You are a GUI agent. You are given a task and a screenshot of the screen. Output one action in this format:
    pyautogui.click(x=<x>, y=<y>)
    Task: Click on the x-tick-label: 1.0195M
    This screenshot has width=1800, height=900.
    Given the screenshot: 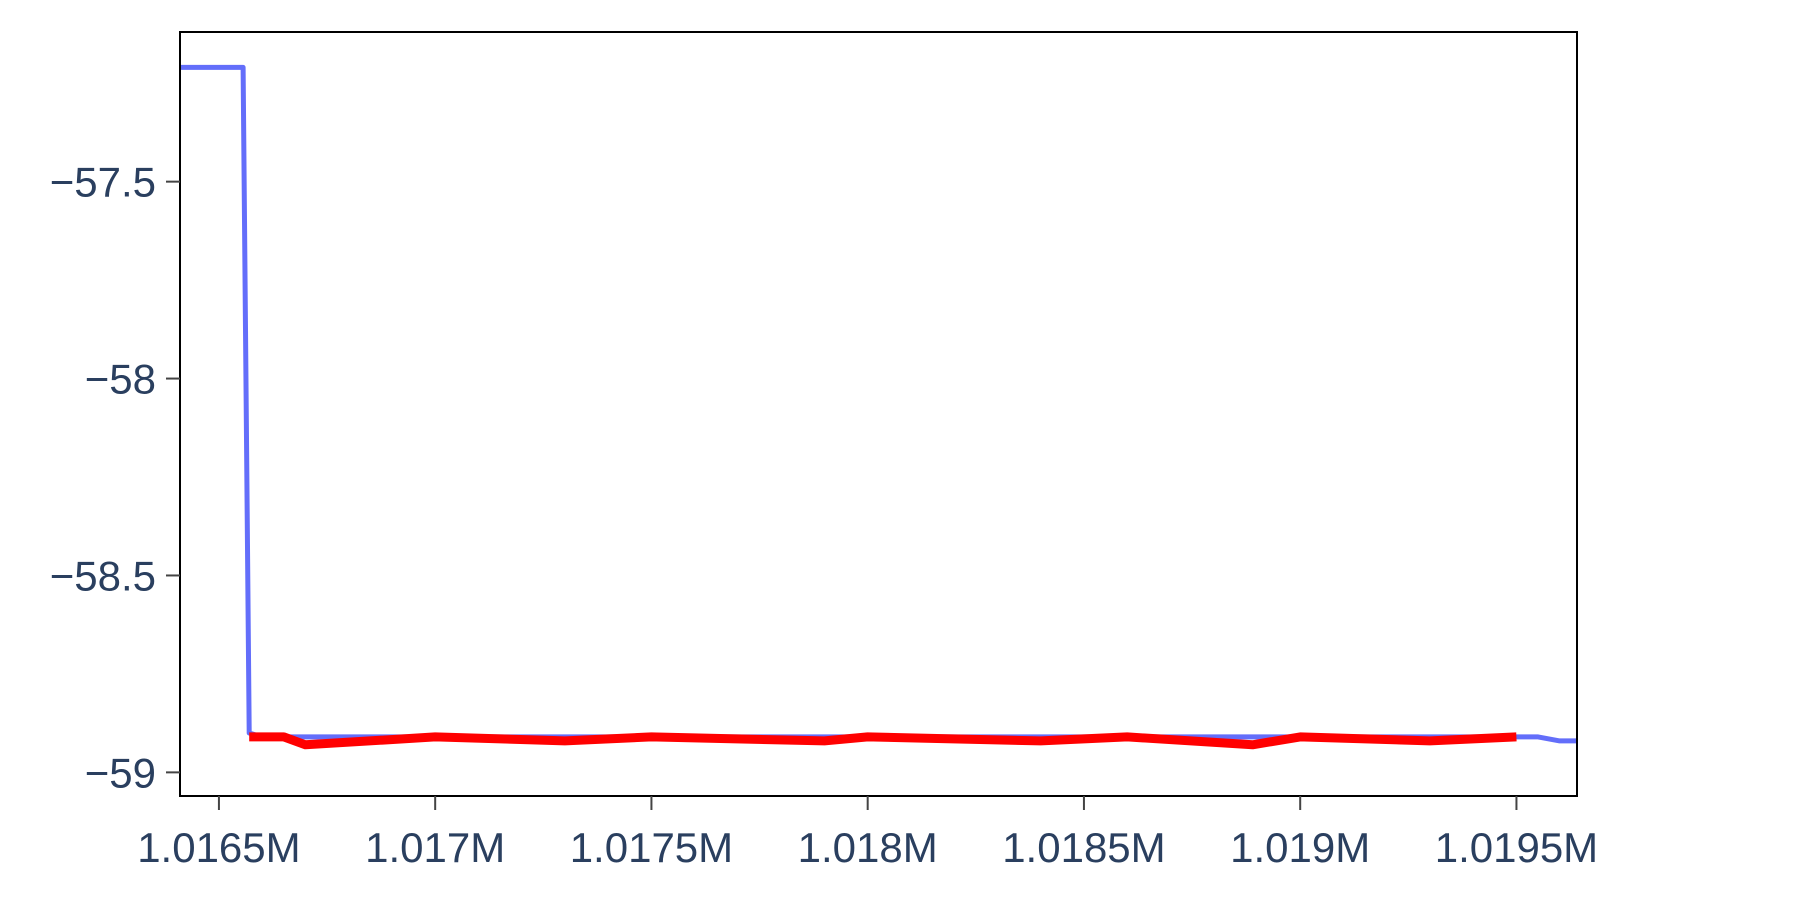 What is the action you would take?
    pyautogui.click(x=1516, y=847)
    